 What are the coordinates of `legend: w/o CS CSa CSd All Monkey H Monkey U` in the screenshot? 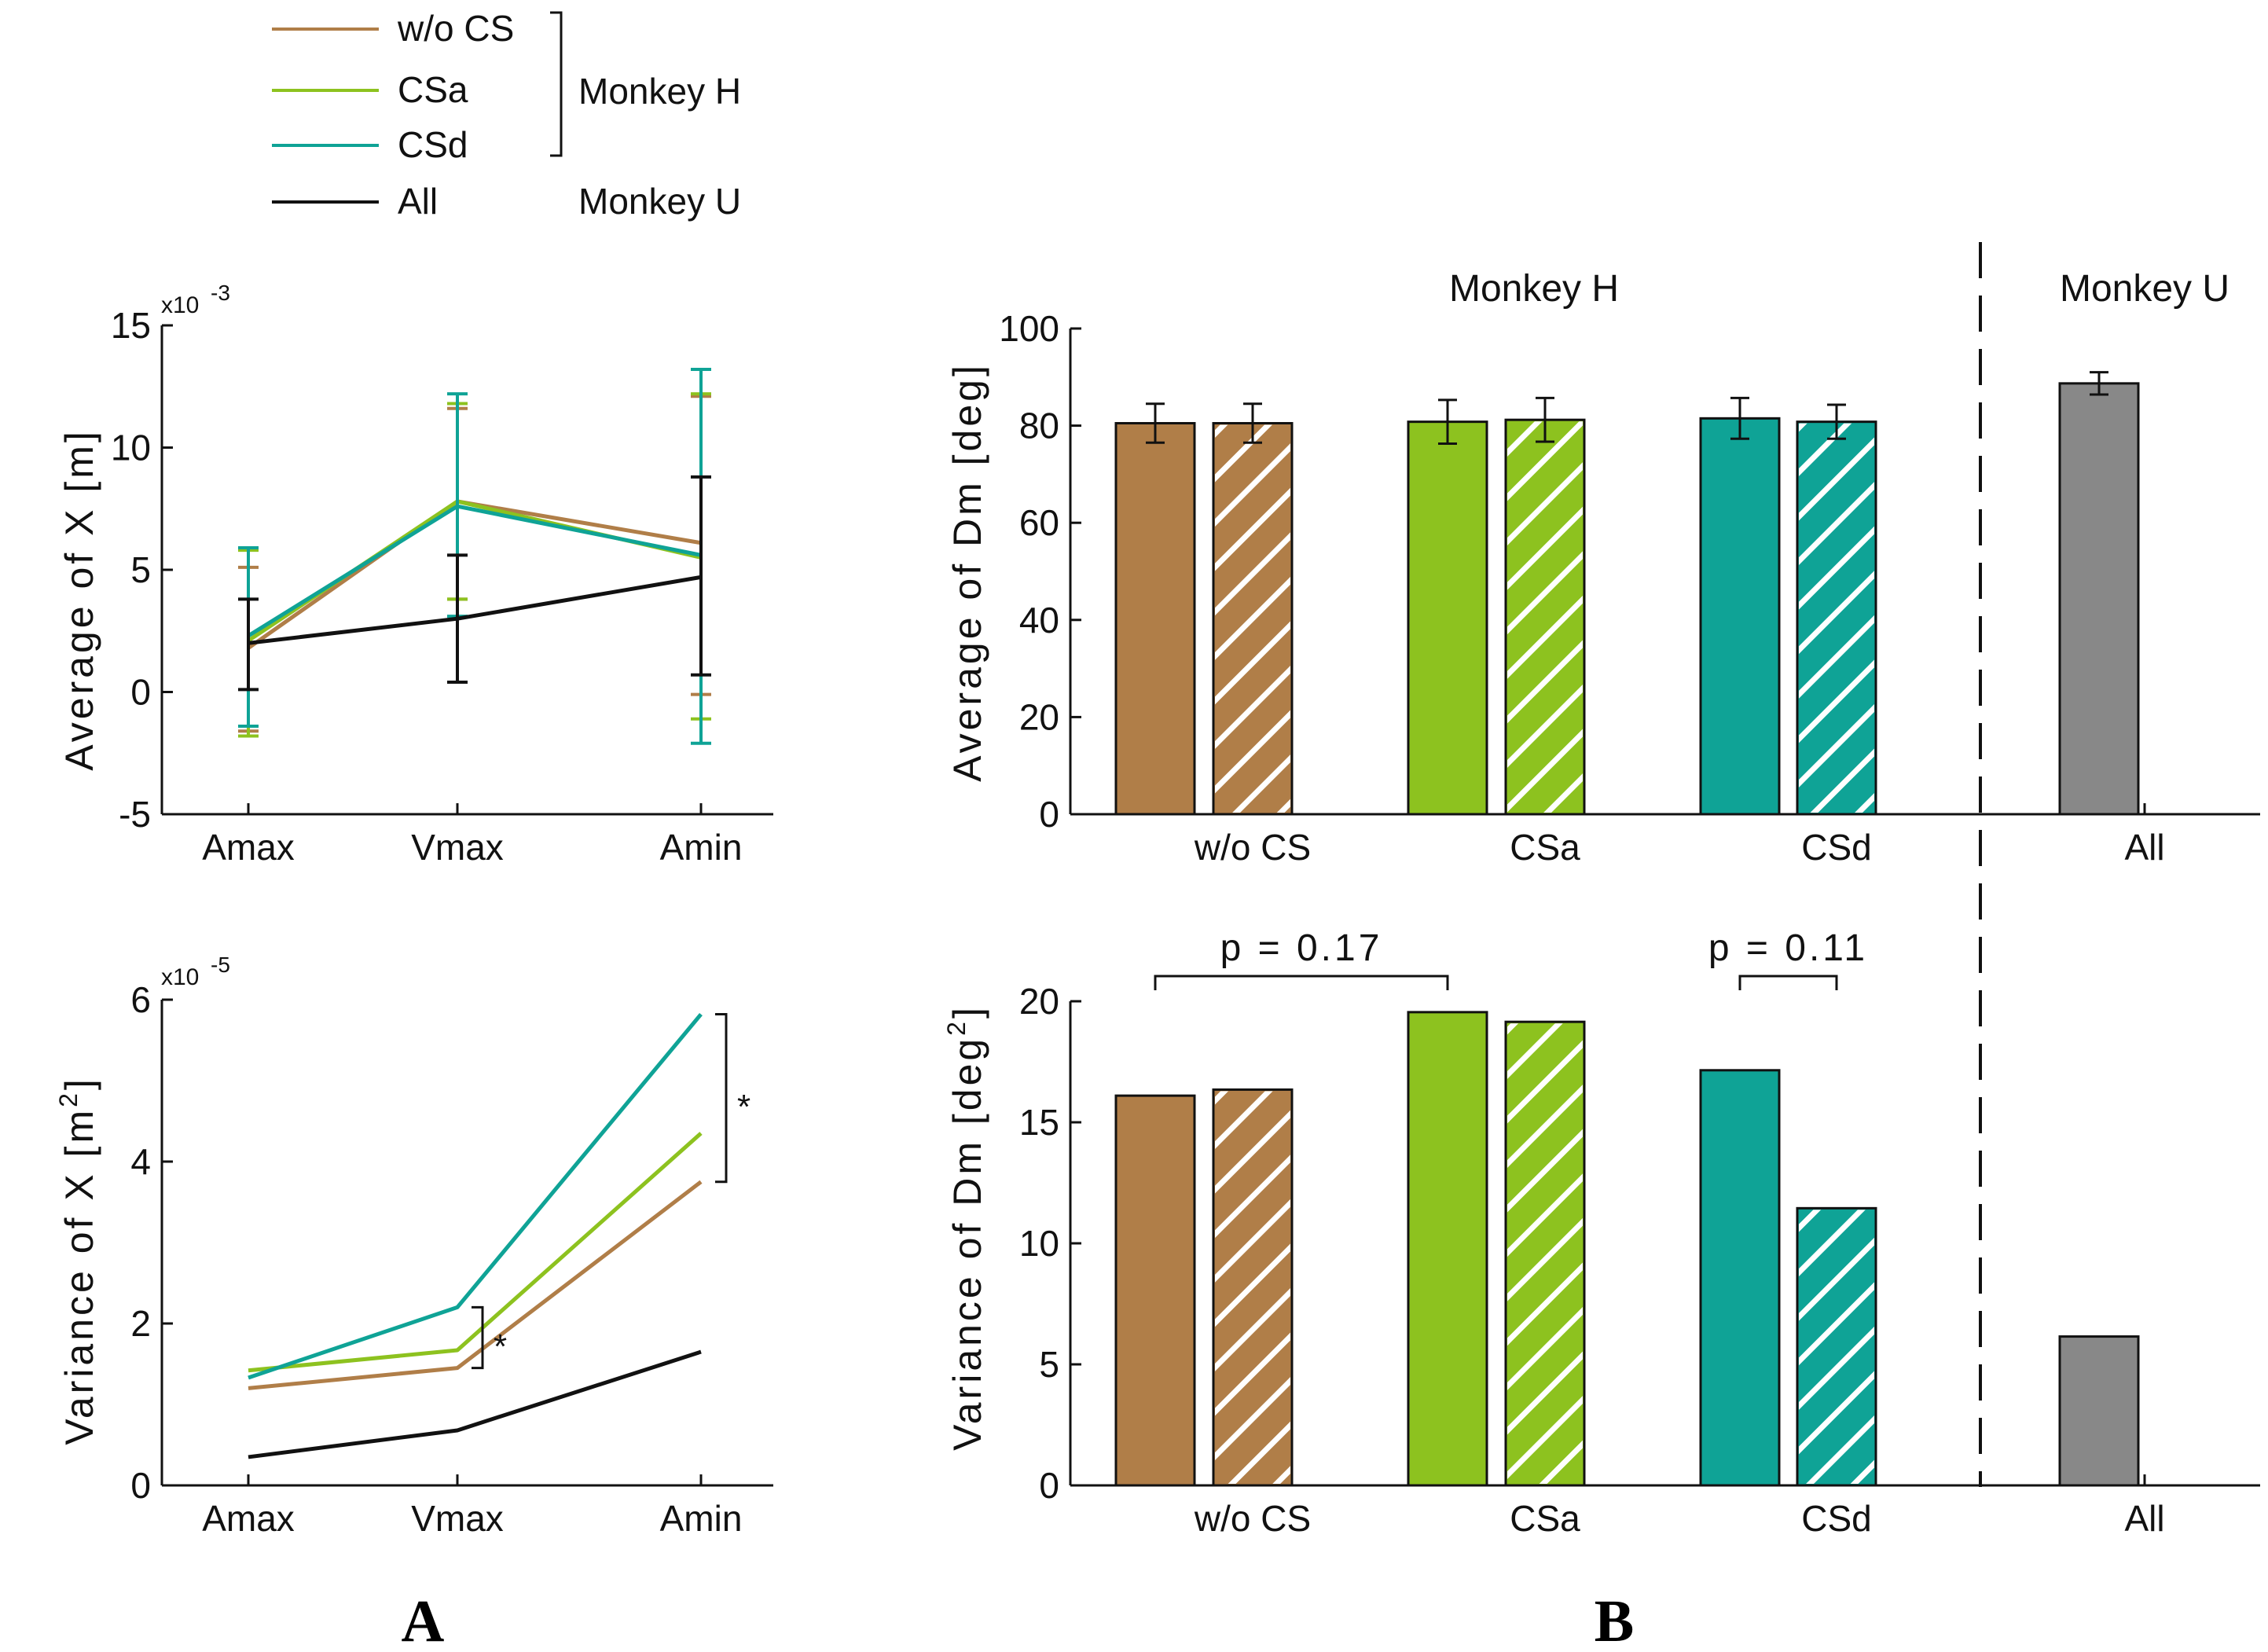 It's located at (507, 115).